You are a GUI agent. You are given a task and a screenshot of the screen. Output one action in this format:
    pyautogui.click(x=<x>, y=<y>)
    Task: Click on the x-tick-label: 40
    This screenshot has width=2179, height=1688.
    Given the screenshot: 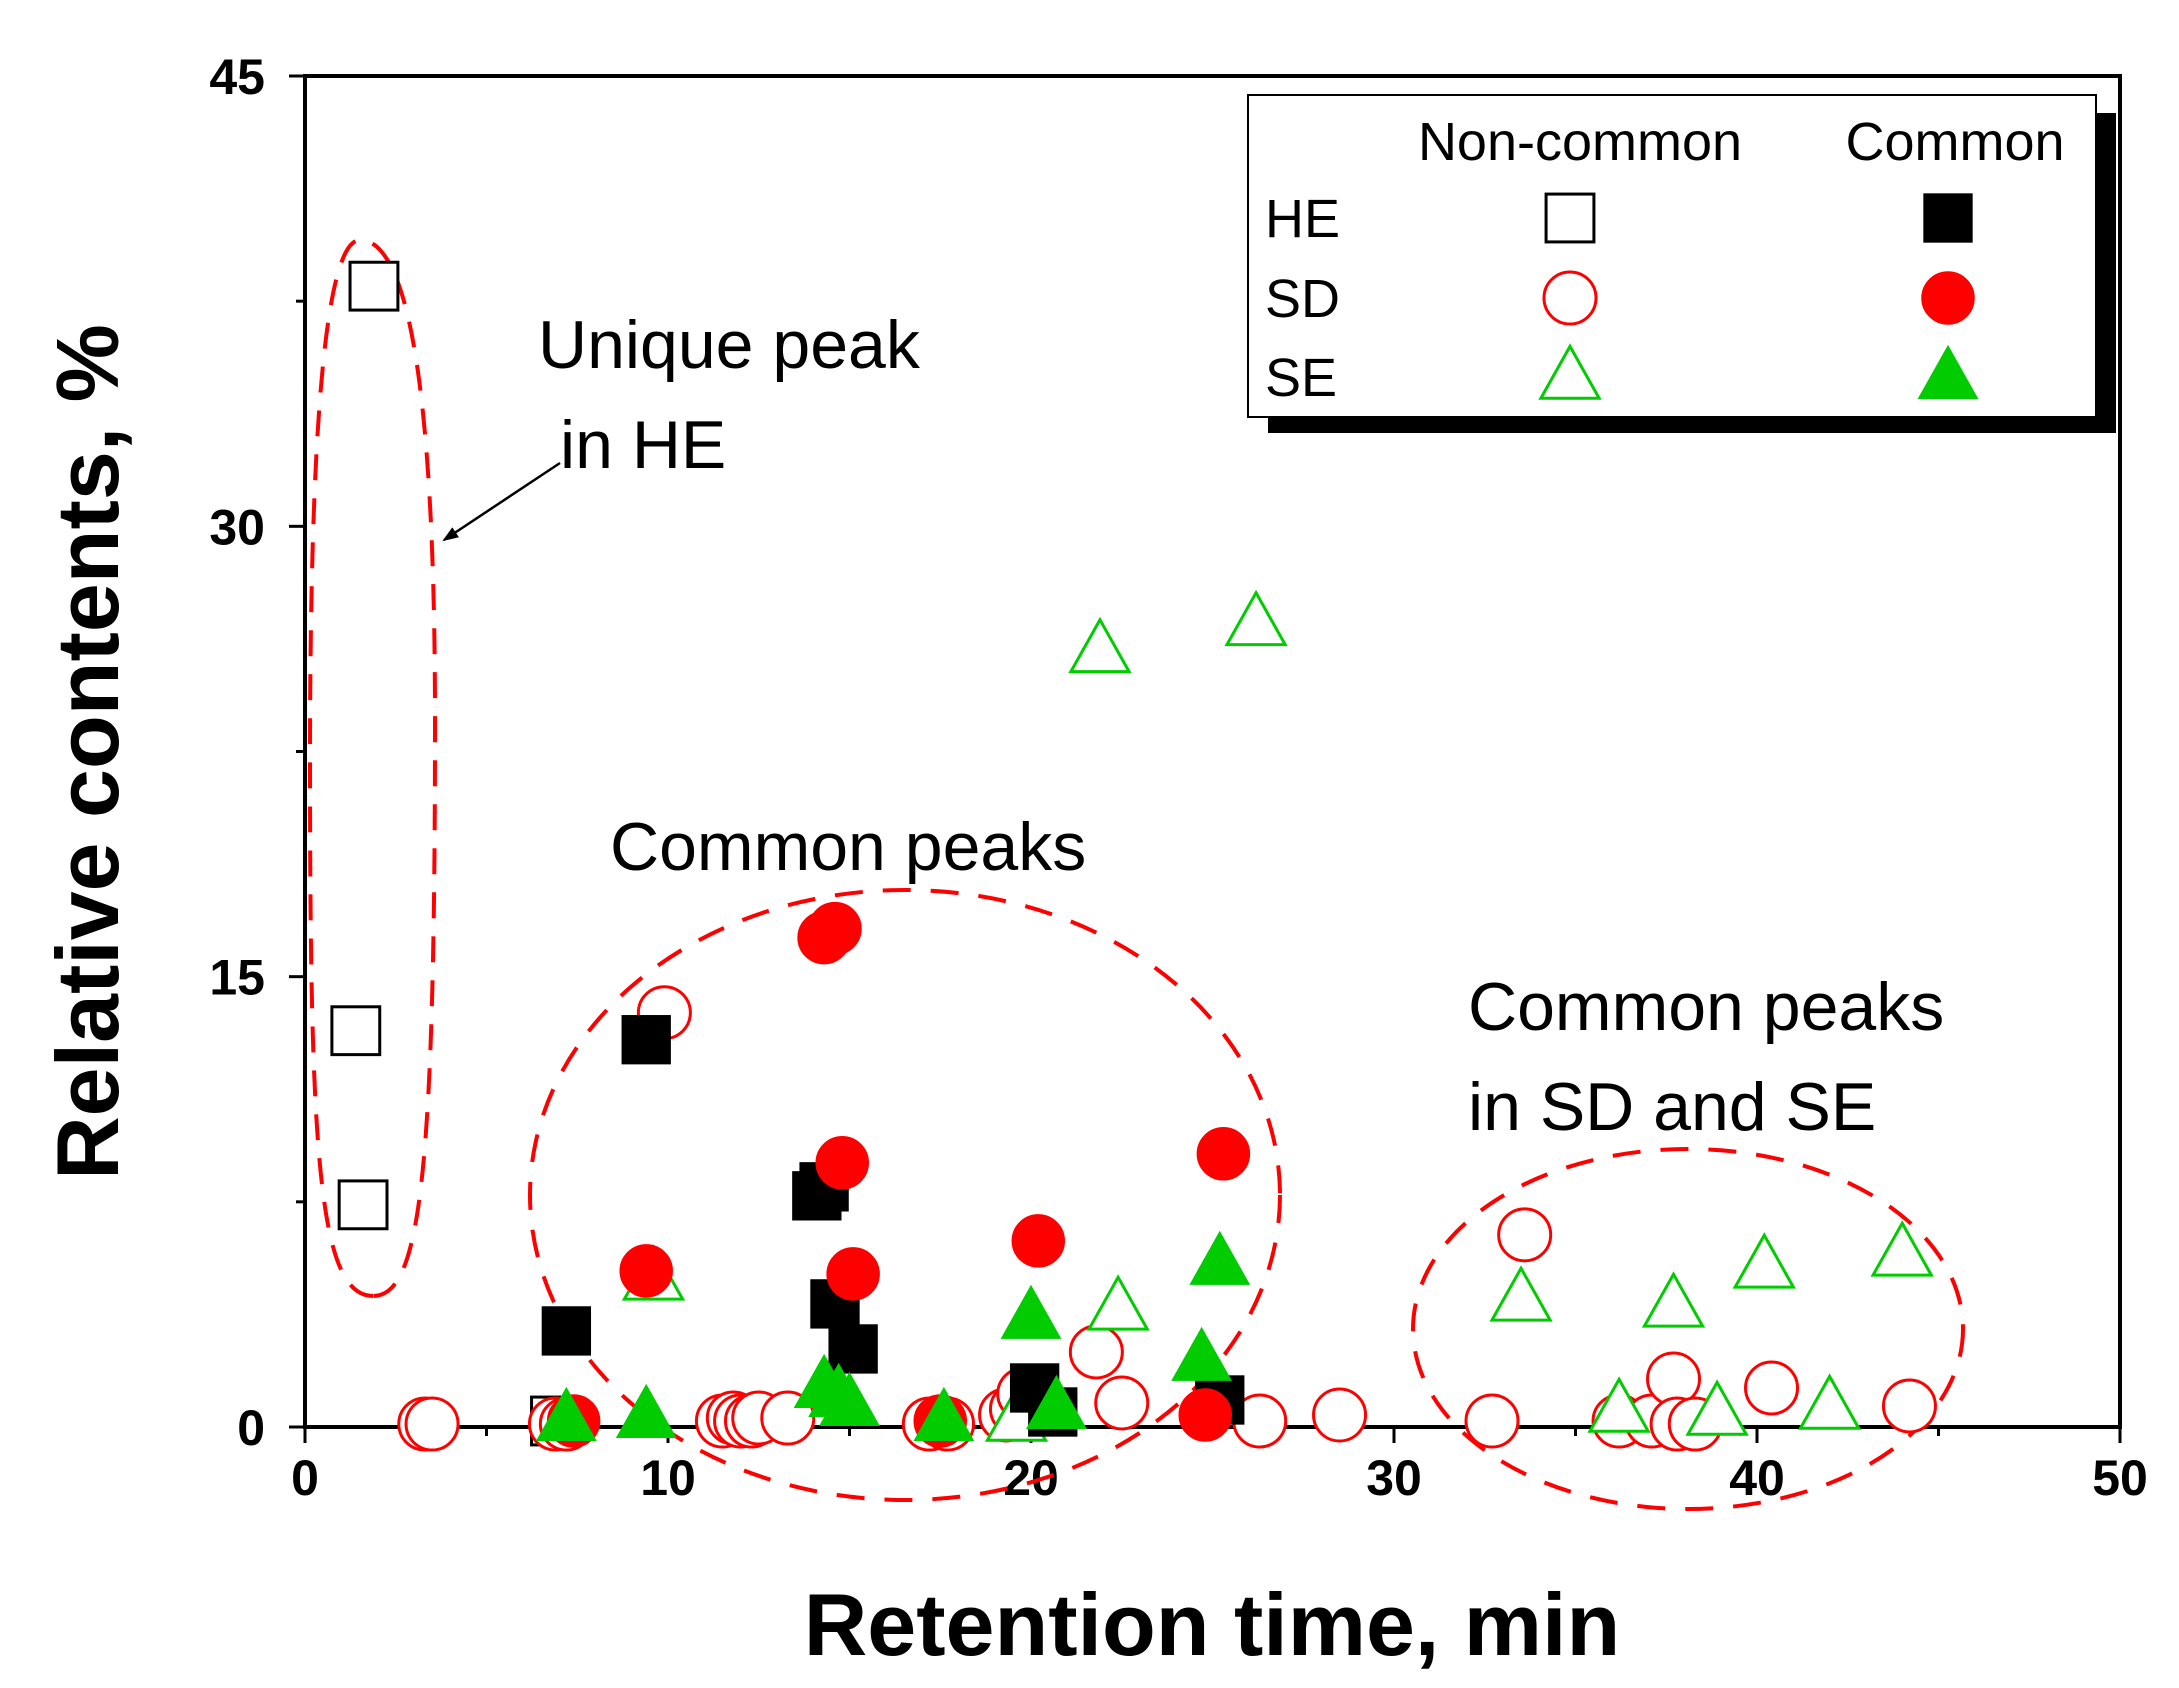 What is the action you would take?
    pyautogui.click(x=1757, y=1478)
    